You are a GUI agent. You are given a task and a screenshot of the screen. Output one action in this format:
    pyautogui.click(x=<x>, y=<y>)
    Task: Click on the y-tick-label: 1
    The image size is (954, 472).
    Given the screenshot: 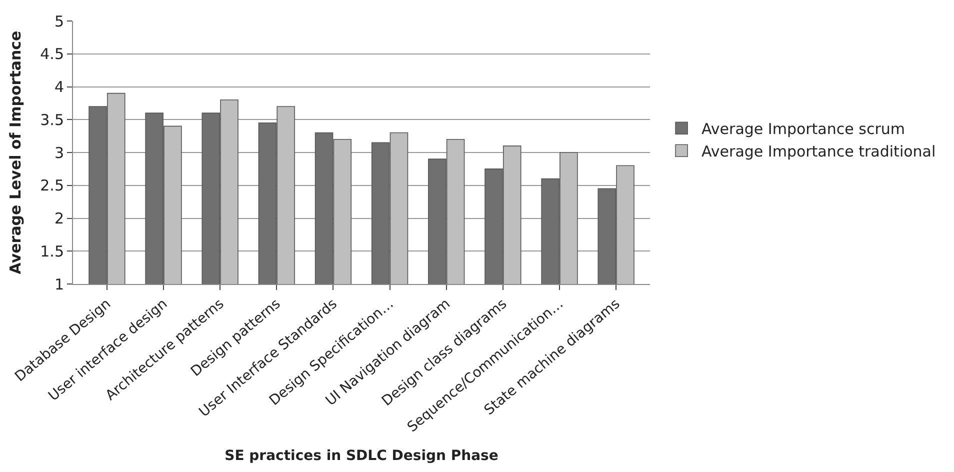 What is the action you would take?
    pyautogui.click(x=59, y=284)
    